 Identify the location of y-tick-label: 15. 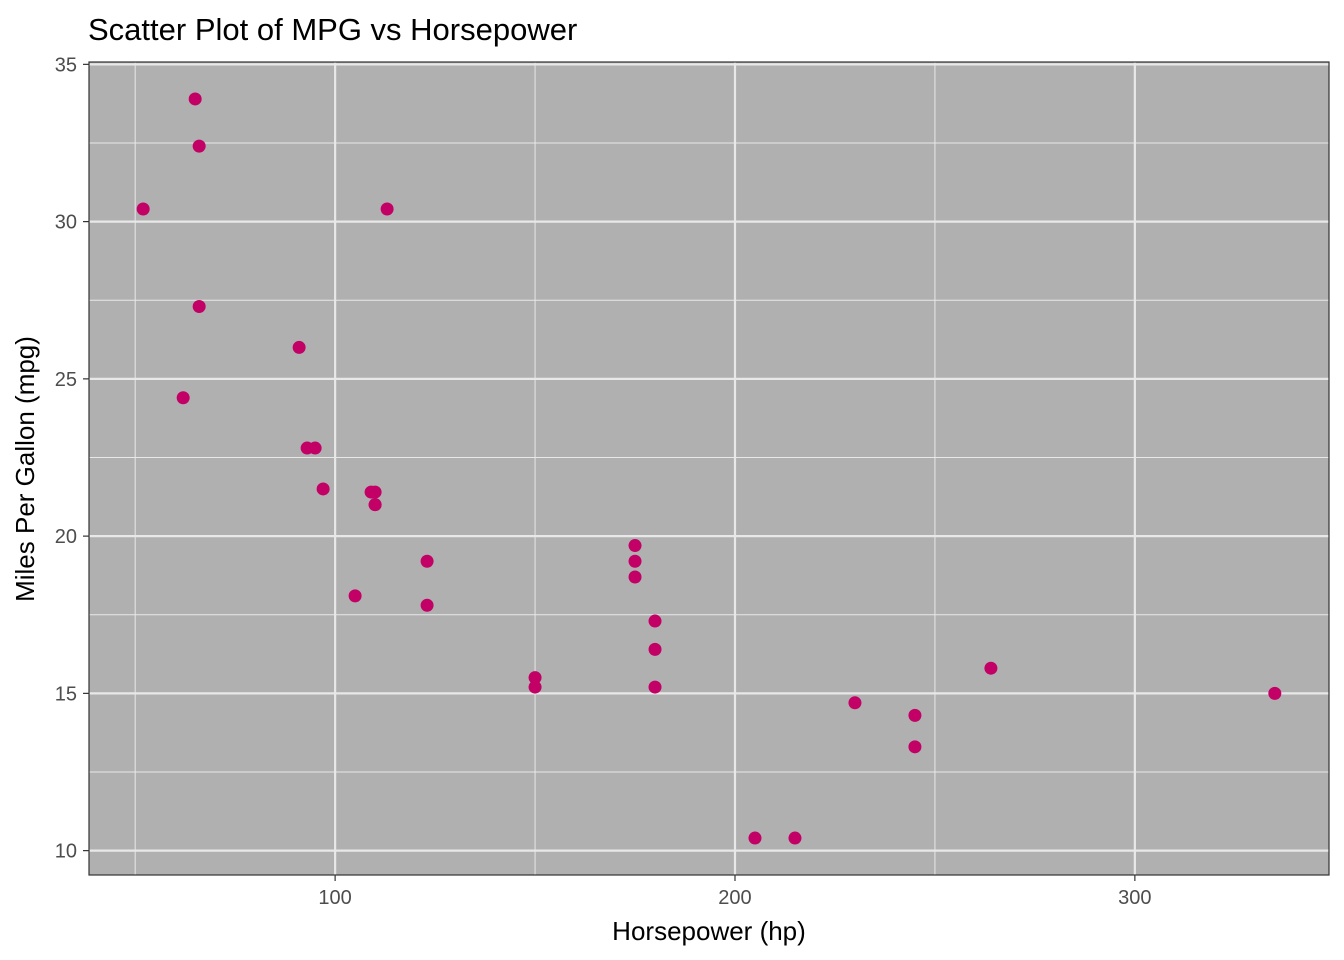
(66, 694).